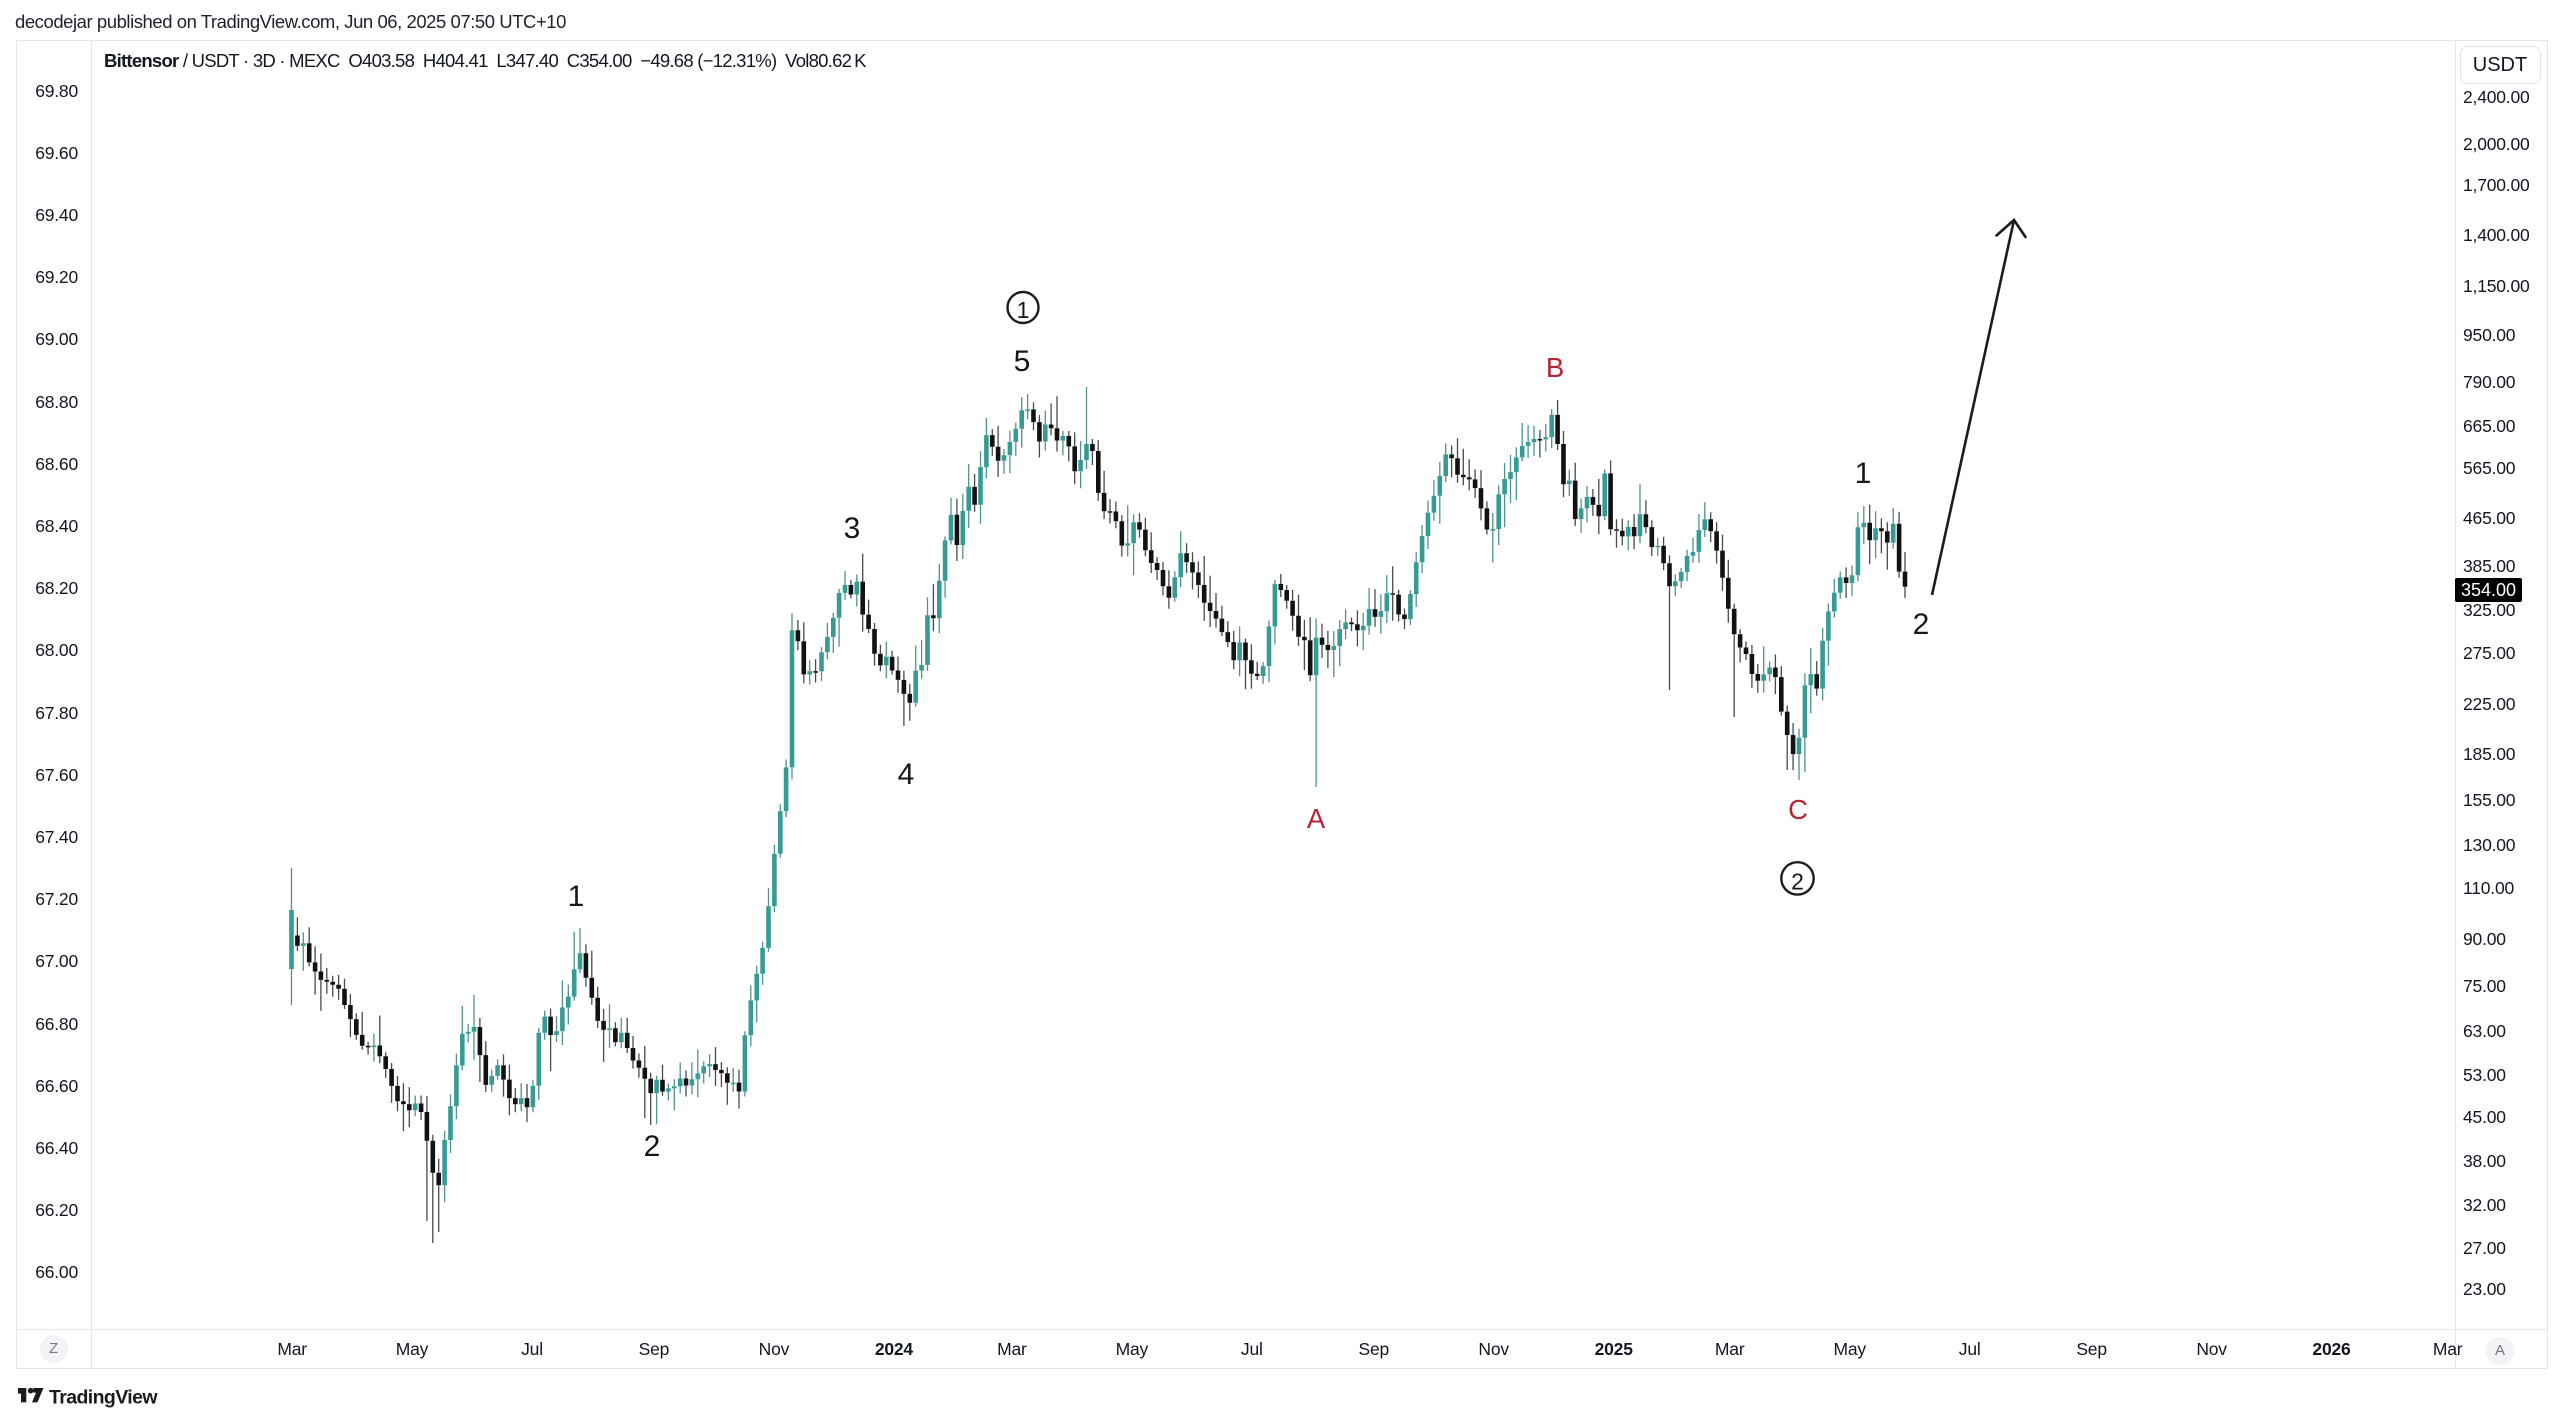 The width and height of the screenshot is (2560, 1421). What do you see at coordinates (1797, 882) in the screenshot?
I see `svg-text: 2` at bounding box center [1797, 882].